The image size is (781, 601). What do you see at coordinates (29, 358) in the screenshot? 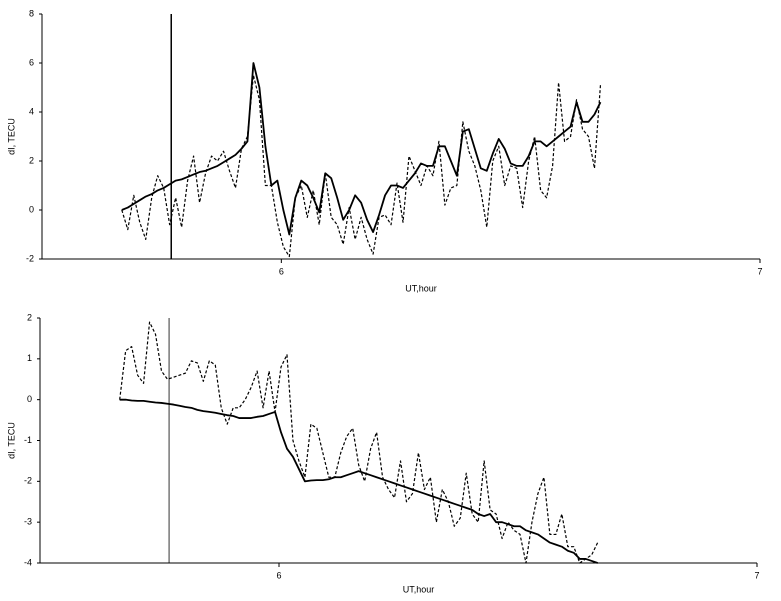
I see `y-tick-label: 1` at bounding box center [29, 358].